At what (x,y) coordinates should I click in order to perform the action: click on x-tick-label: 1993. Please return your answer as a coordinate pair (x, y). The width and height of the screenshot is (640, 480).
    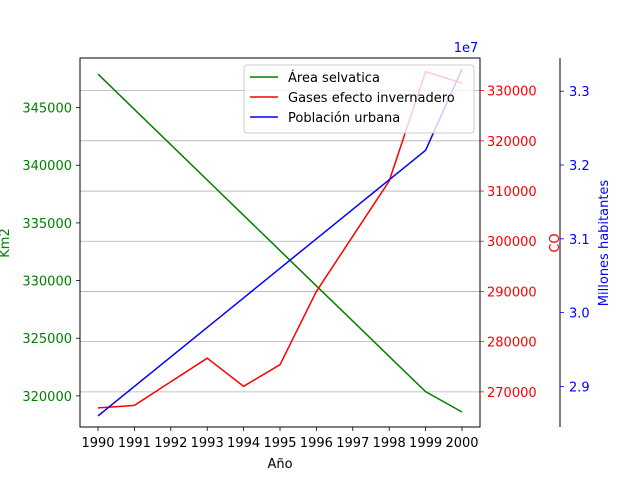
    Looking at the image, I should click on (207, 443).